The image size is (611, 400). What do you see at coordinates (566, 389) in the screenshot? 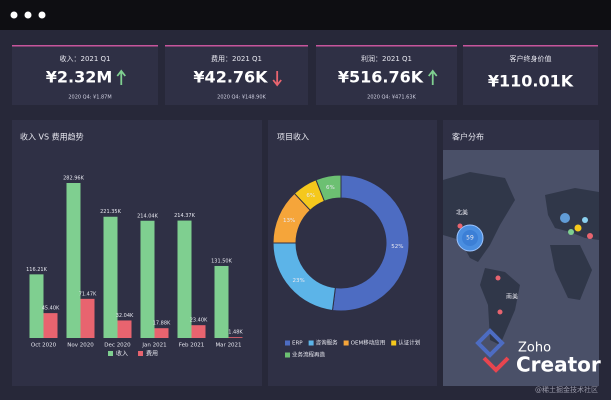
I see `watermark: @稀土掘金技术社区` at bounding box center [566, 389].